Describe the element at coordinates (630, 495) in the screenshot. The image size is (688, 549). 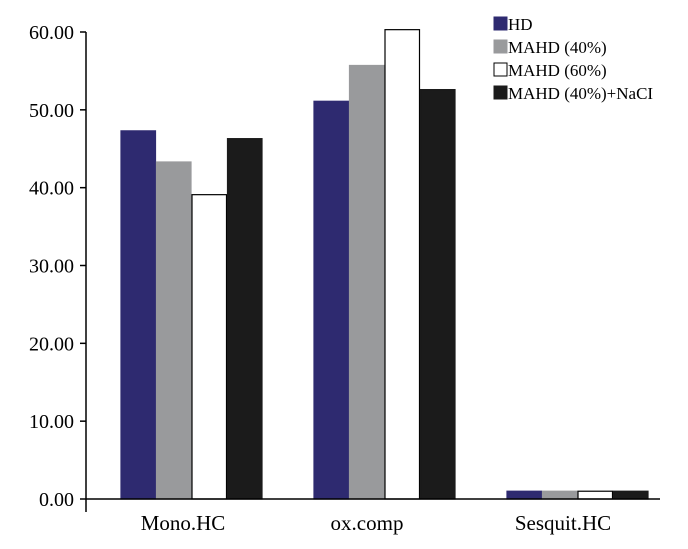
I see `bar-mahd-40-naci-sesquit-hc` at that location.